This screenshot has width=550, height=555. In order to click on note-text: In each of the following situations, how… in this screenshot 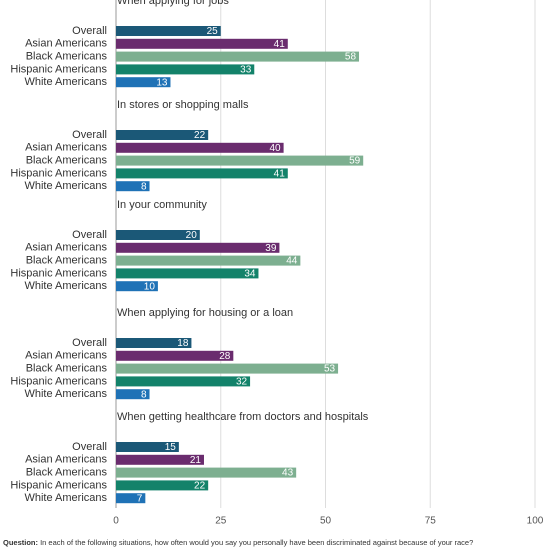, I will do `click(256, 542)`.